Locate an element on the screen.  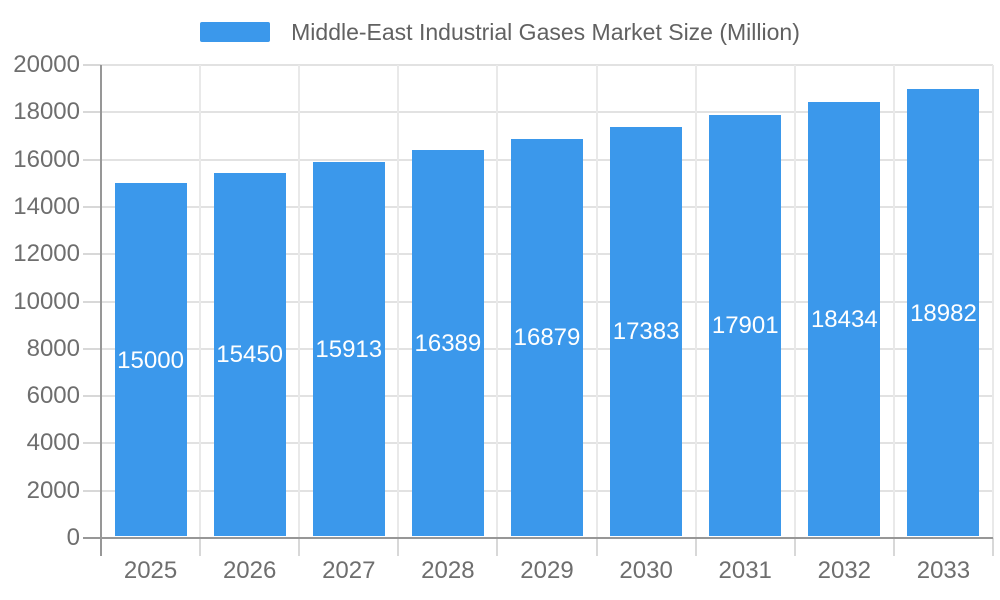
y-axis-tick-label: 2000 is located at coordinates (53, 490).